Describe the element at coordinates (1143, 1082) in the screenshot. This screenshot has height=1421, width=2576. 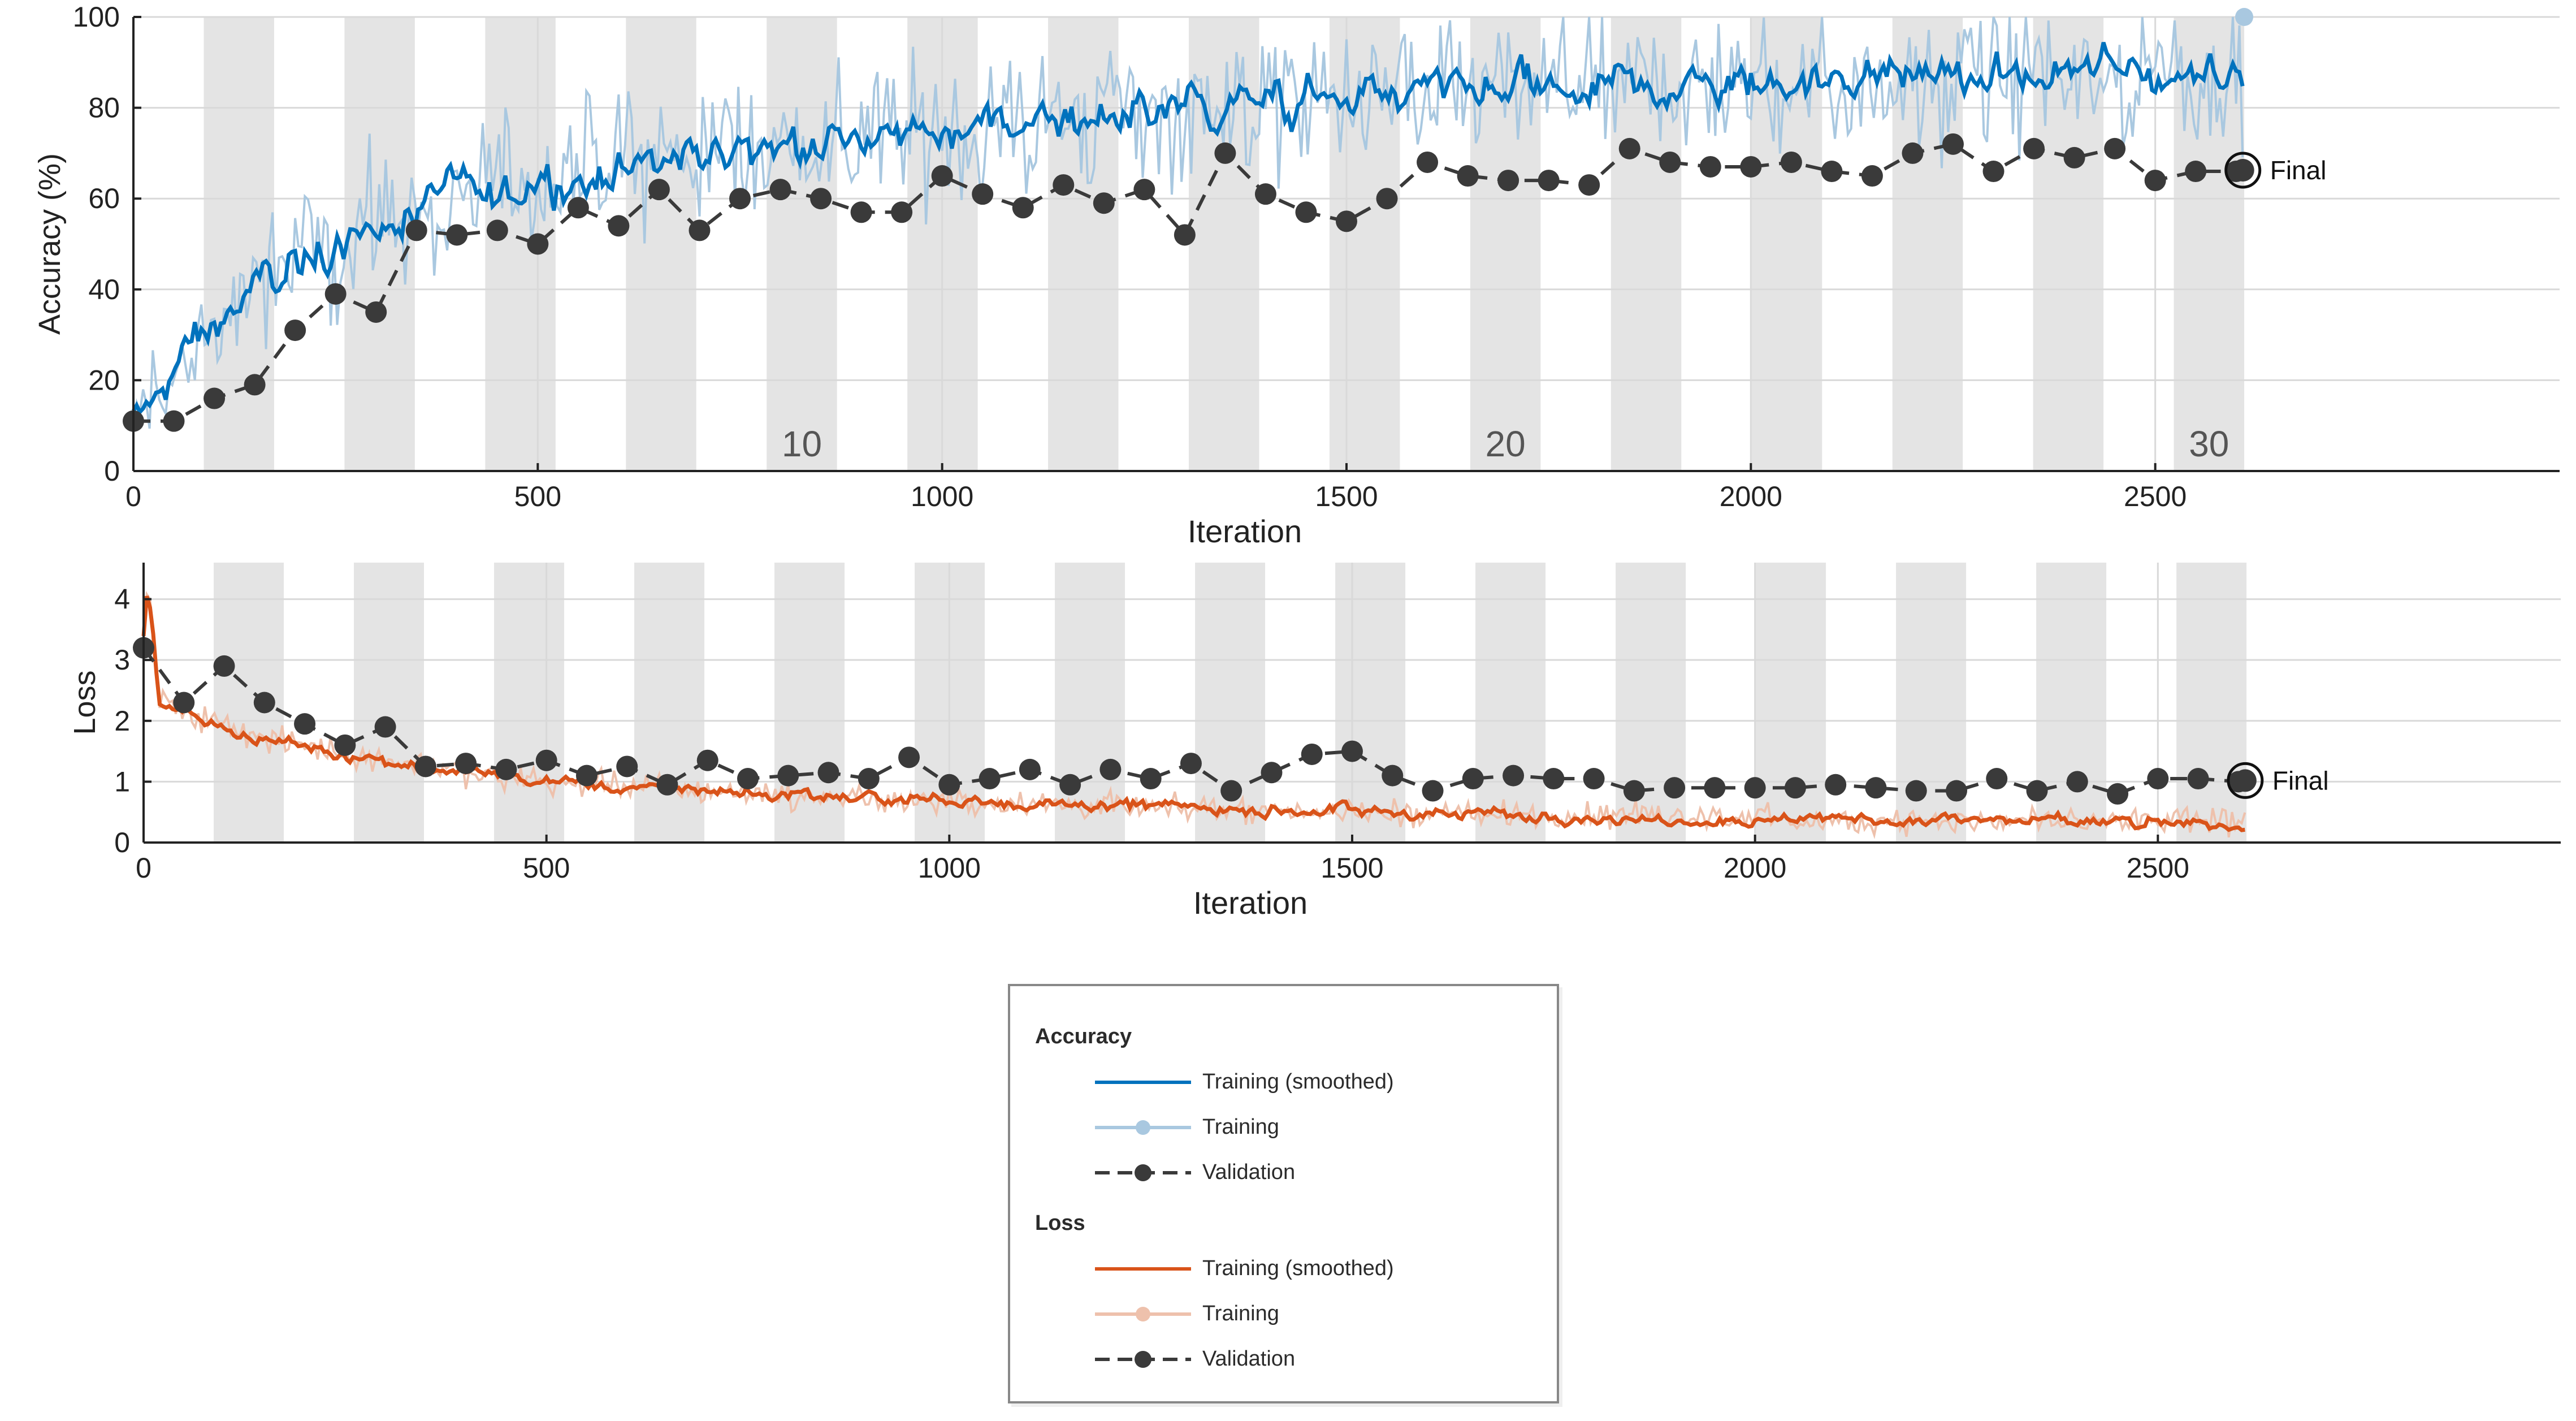
I see `legend-swatch-accuracy-smoothed` at that location.